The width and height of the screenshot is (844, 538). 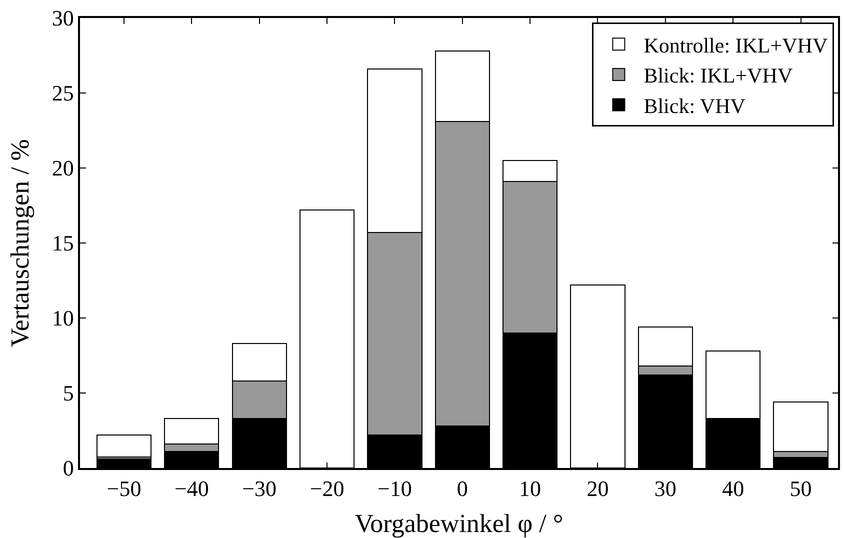 What do you see at coordinates (63, 18) in the screenshot?
I see `y-tick-label: 30` at bounding box center [63, 18].